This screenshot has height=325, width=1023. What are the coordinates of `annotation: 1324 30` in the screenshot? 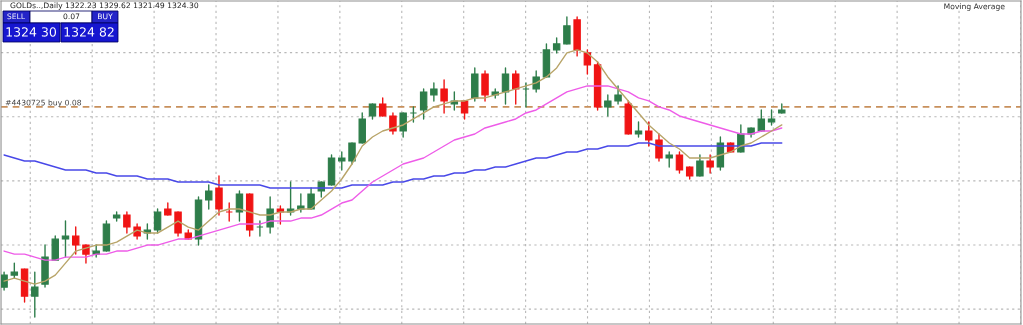 It's located at (31, 32).